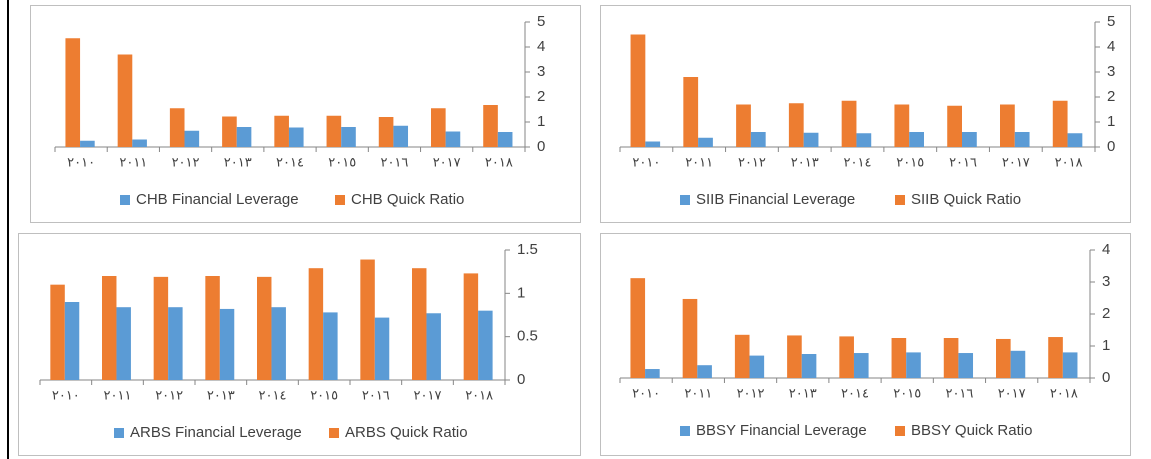 Image resolution: width=1151 pixels, height=459 pixels. What do you see at coordinates (406, 432) in the screenshot?
I see `legend-label: ARBS Quick Ratio` at bounding box center [406, 432].